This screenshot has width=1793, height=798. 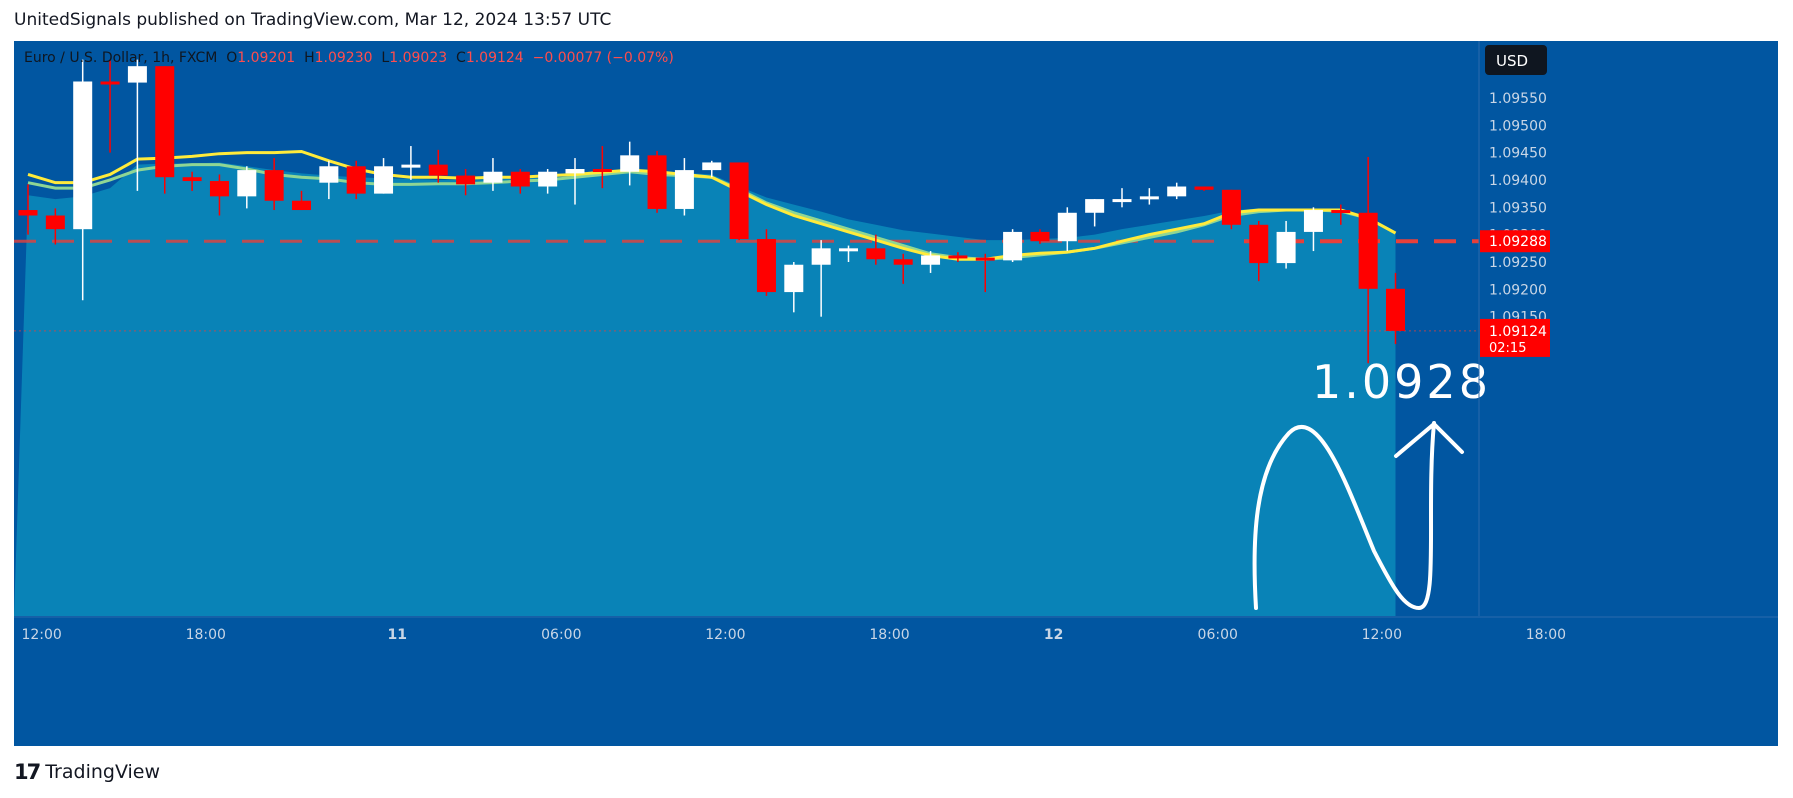 I want to click on tradingview-mark-icon: 17, so click(x=27, y=772).